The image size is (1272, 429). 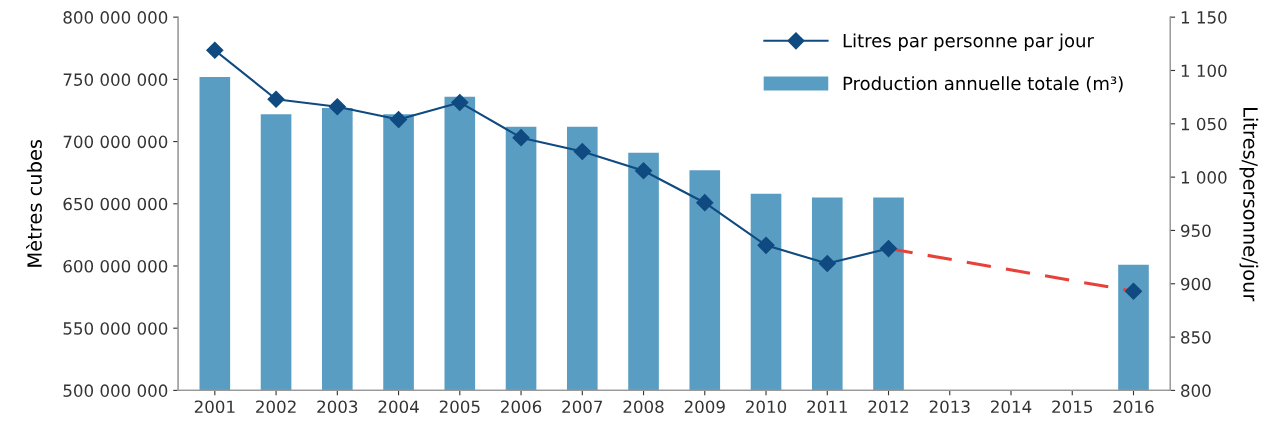 I want to click on y2-tick-label: 1 100, so click(x=1204, y=71).